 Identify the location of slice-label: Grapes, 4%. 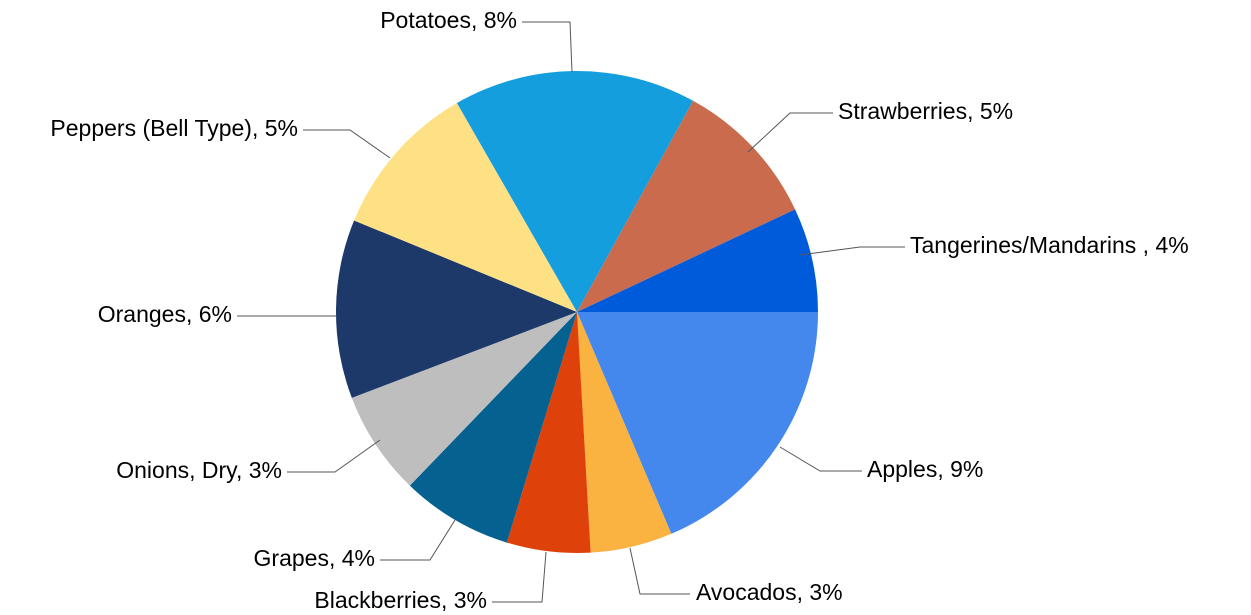
(314, 558).